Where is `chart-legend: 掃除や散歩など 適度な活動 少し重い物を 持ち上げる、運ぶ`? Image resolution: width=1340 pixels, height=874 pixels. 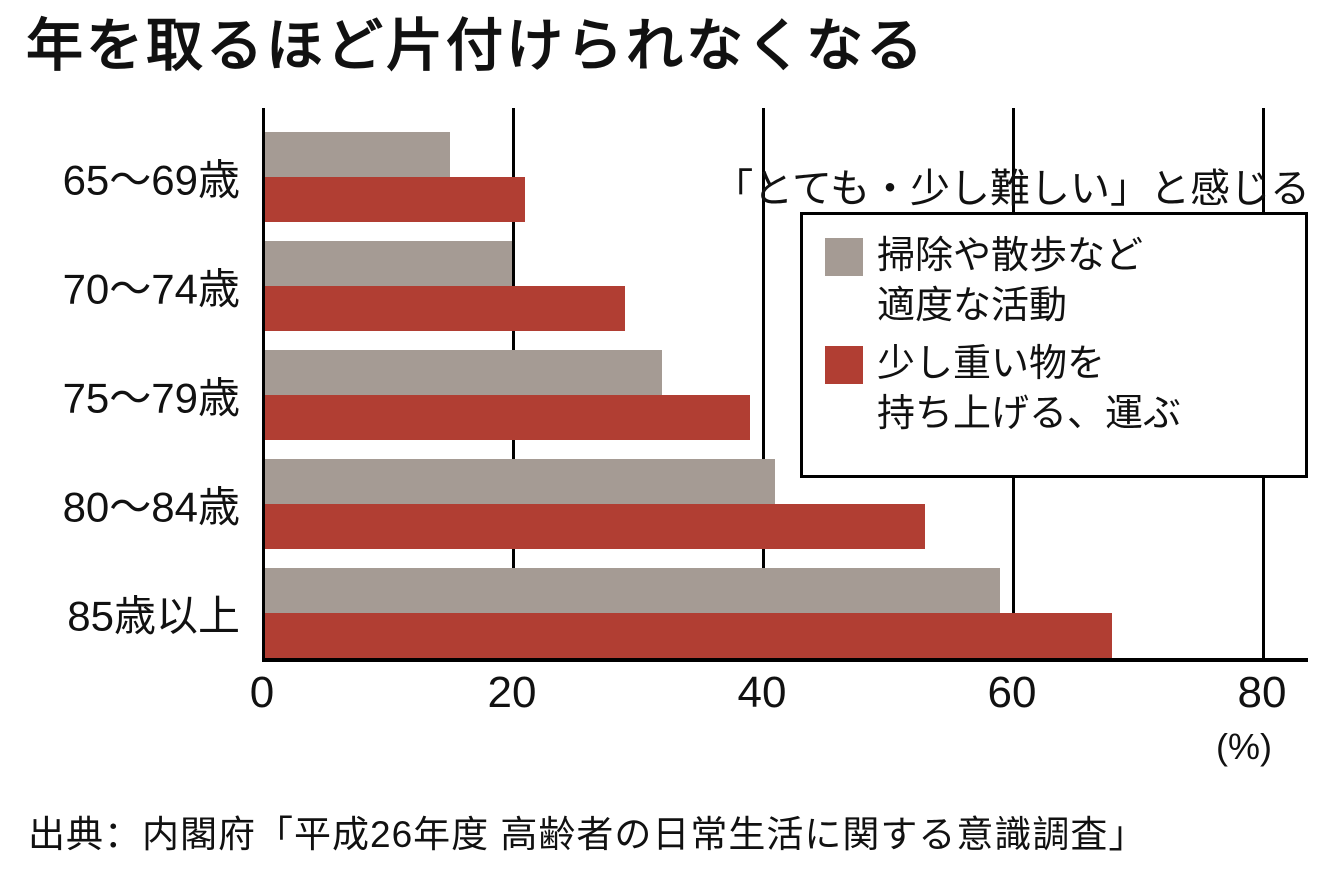
chart-legend: 掃除や散歩など 適度な活動 少し重い物を 持ち上げる、運ぶ is located at coordinates (1054, 345).